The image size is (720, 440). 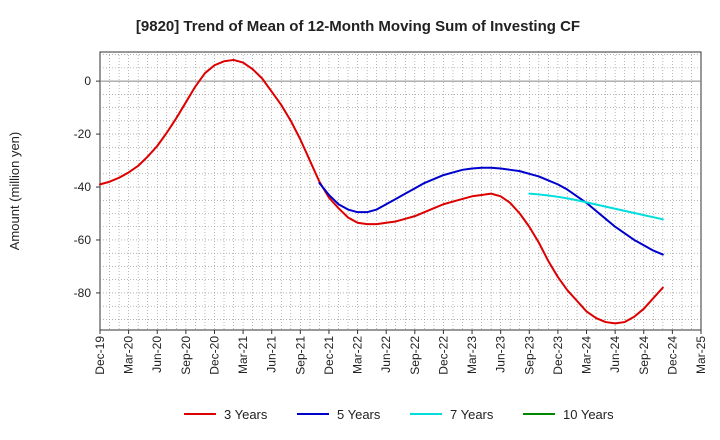 I want to click on legend-label: 7 Years, so click(x=472, y=414).